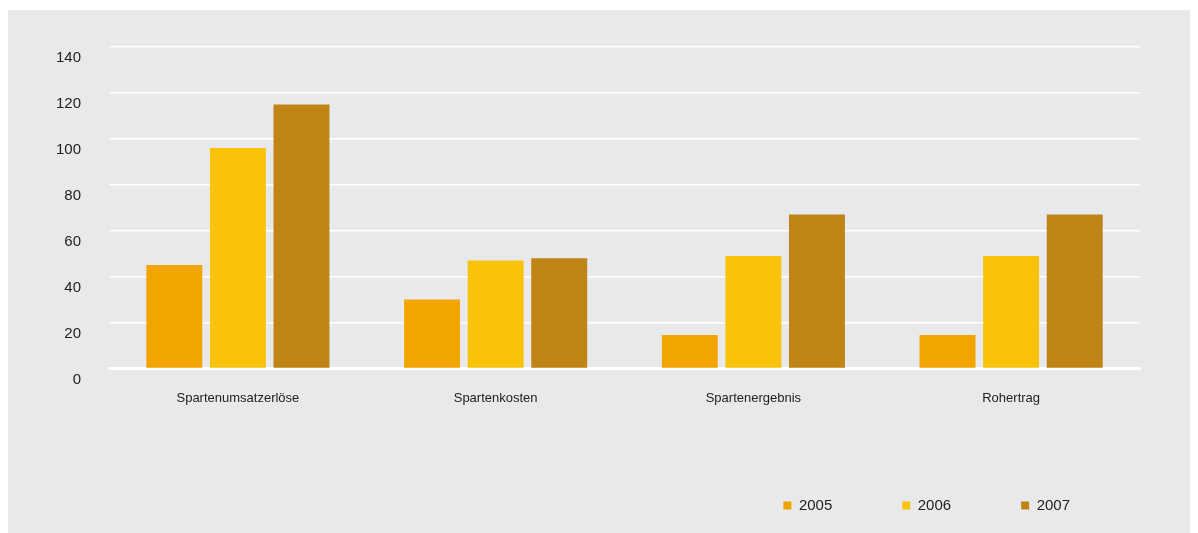 This screenshot has height=533, width=1198. What do you see at coordinates (815, 504) in the screenshot?
I see `legend-label: 2005` at bounding box center [815, 504].